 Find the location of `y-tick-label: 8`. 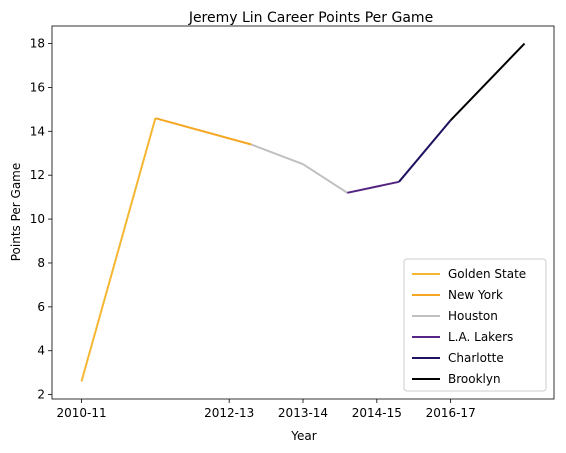

y-tick-label: 8 is located at coordinates (41, 263).